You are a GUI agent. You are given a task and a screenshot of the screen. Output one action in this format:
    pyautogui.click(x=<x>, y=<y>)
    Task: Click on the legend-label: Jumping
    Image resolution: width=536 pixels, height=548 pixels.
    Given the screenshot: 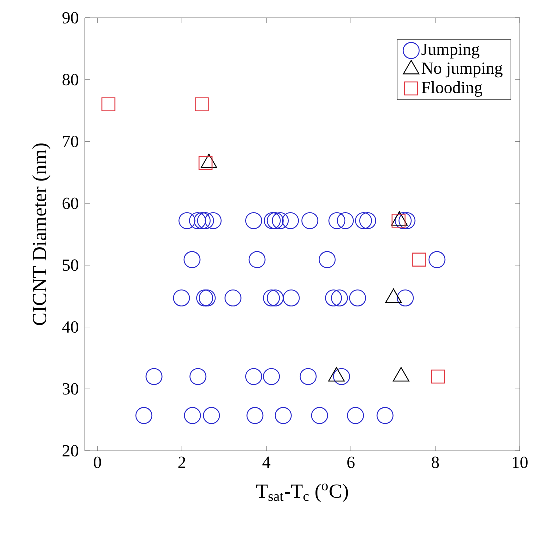 What is the action you would take?
    pyautogui.click(x=451, y=51)
    